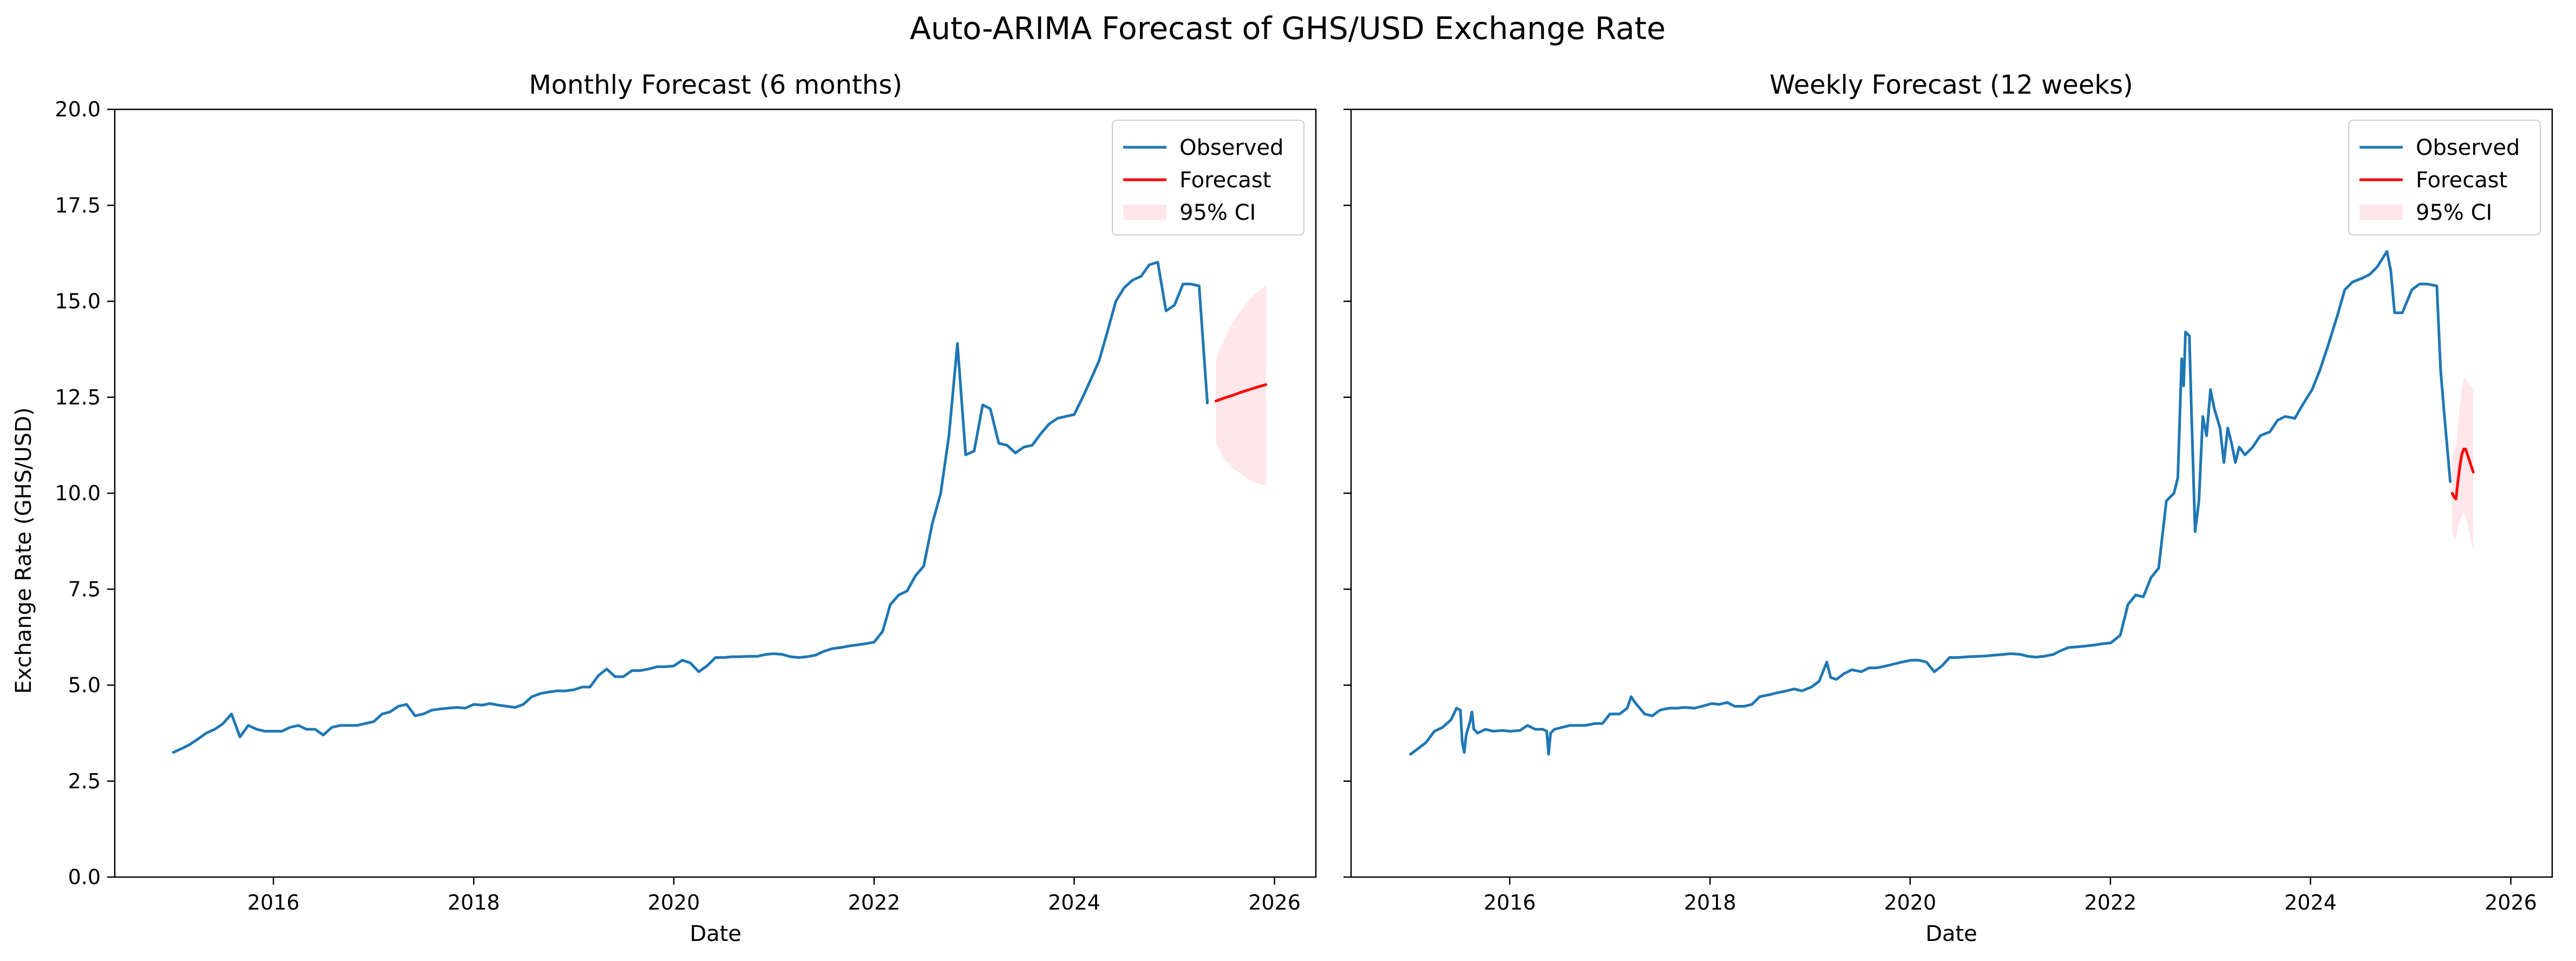  What do you see at coordinates (78, 109) in the screenshot?
I see `y-tick-label-8: 20.0` at bounding box center [78, 109].